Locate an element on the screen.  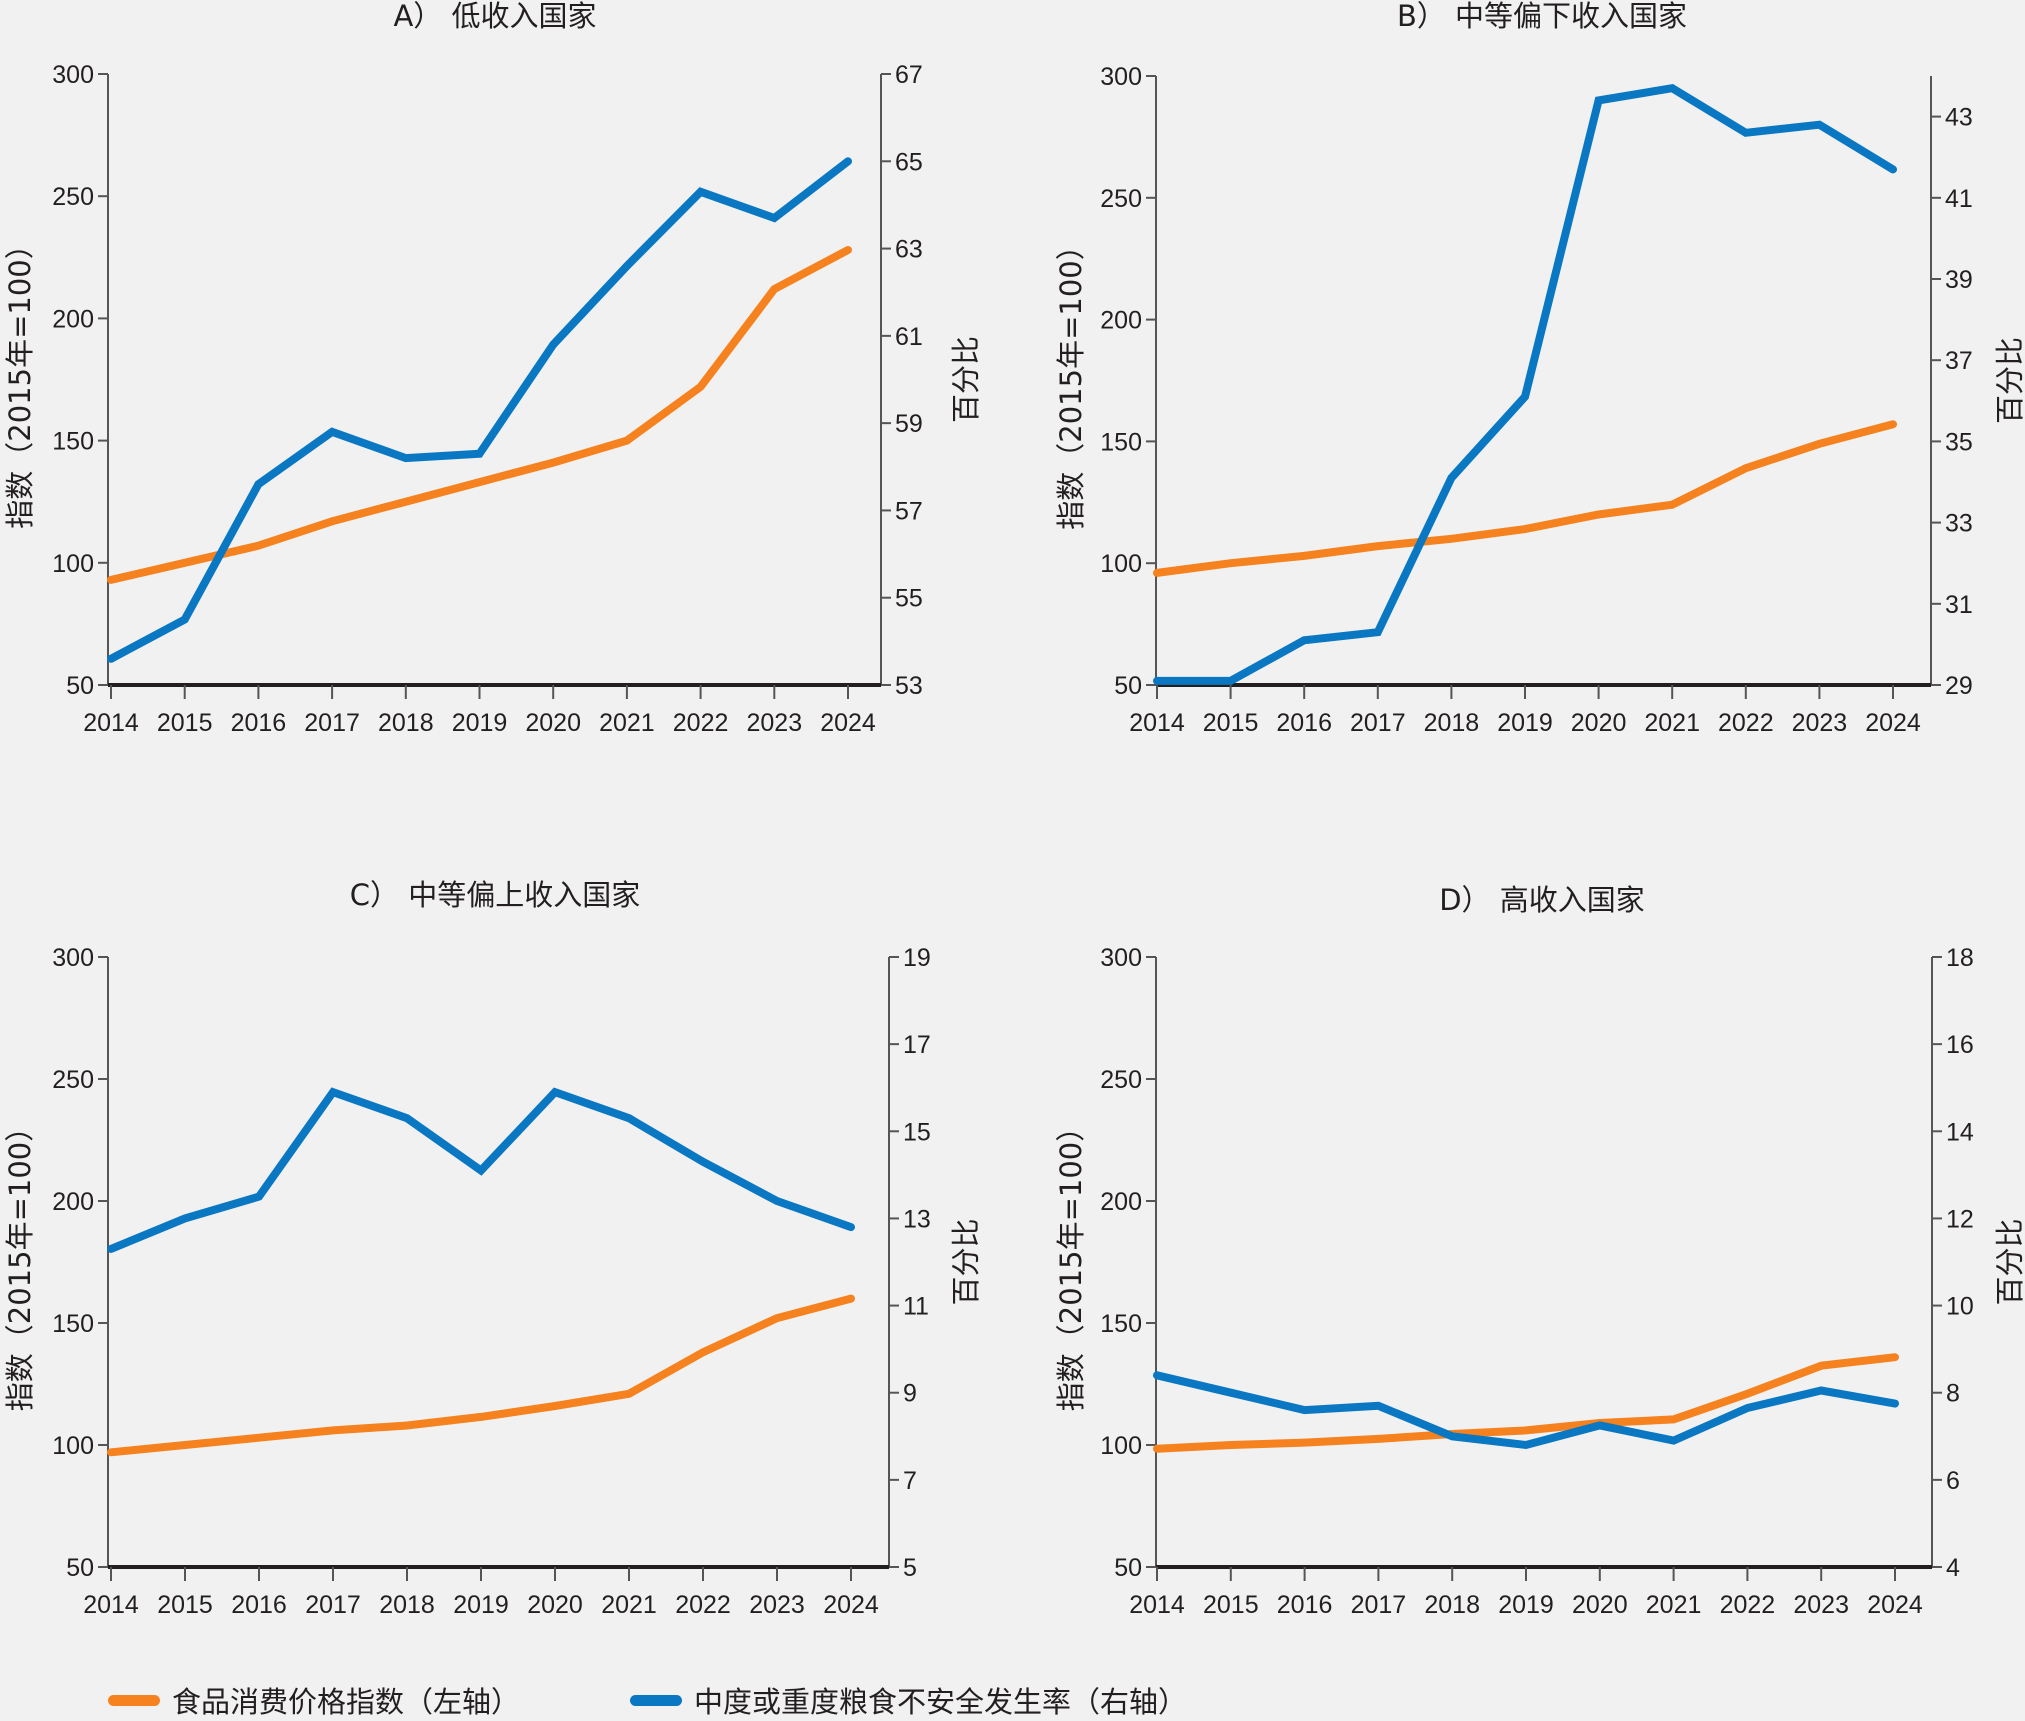
series-line-food-cpi is located at coordinates (479, 415).